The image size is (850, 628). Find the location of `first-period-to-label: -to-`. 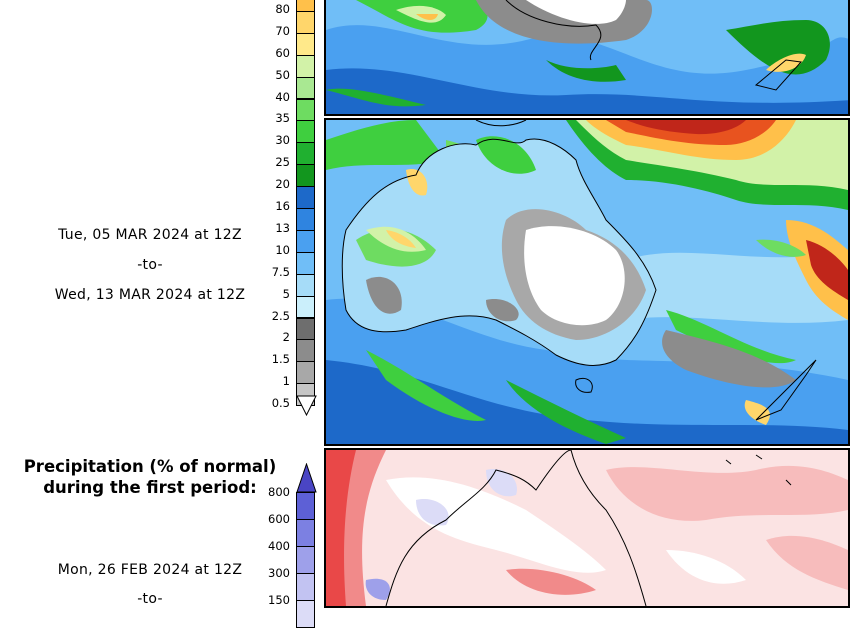

first-period-to-label: -to- is located at coordinates (150, 599).